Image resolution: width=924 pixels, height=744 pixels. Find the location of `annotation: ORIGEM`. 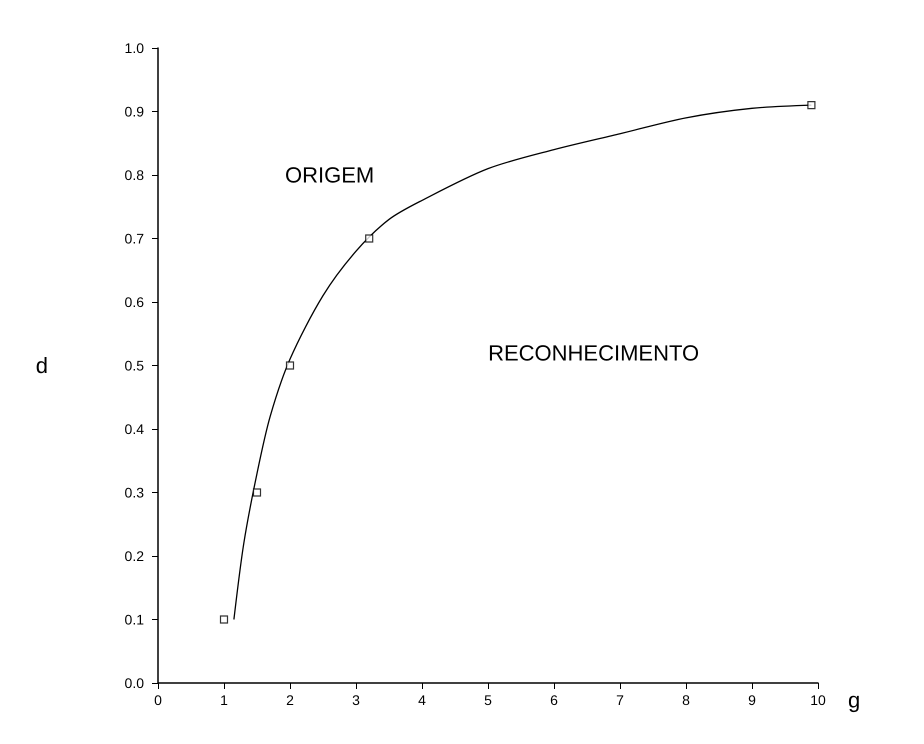

annotation: ORIGEM is located at coordinates (329, 175).